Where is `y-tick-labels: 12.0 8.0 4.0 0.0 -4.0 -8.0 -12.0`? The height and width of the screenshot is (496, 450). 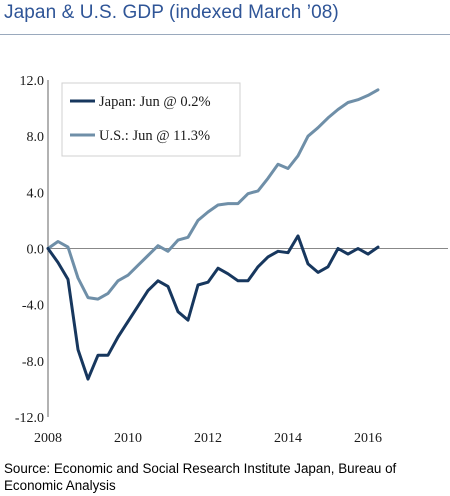
y-tick-labels: 12.0 8.0 4.0 0.0 -4.0 -8.0 -12.0 is located at coordinates (29, 250).